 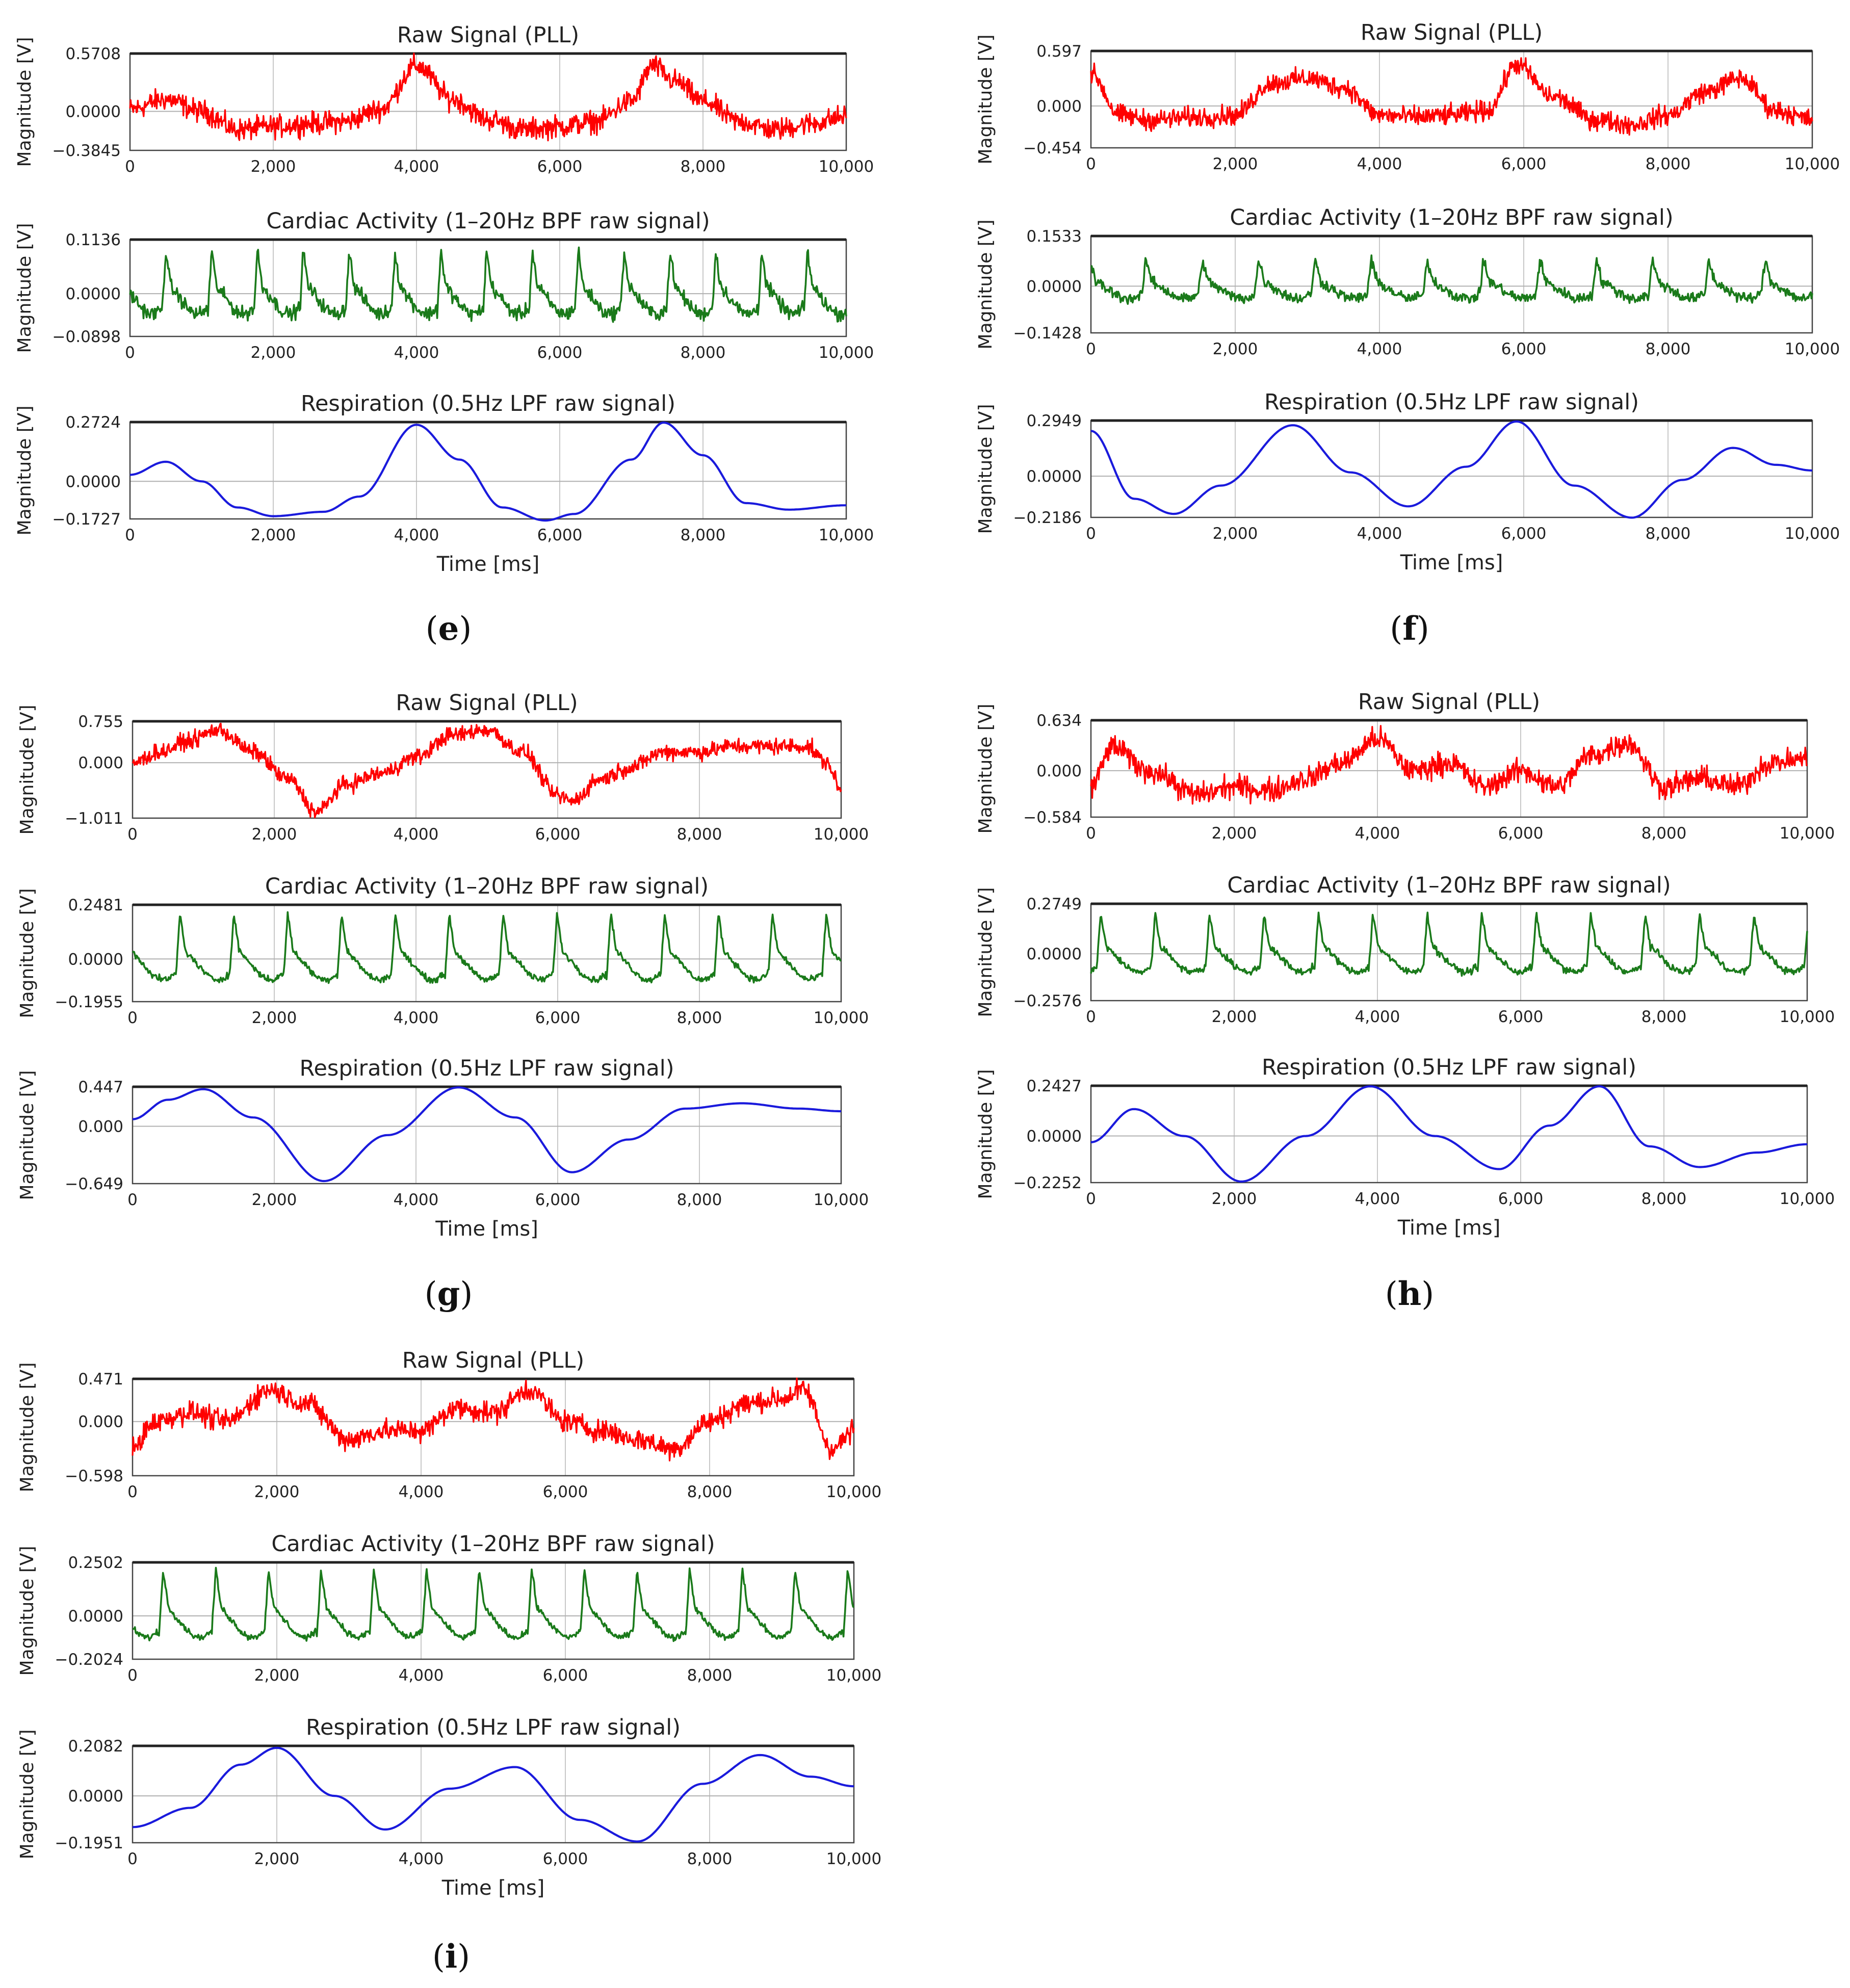 I want to click on panel-g-cardiac-ytick: −0.1955, so click(x=89, y=1002).